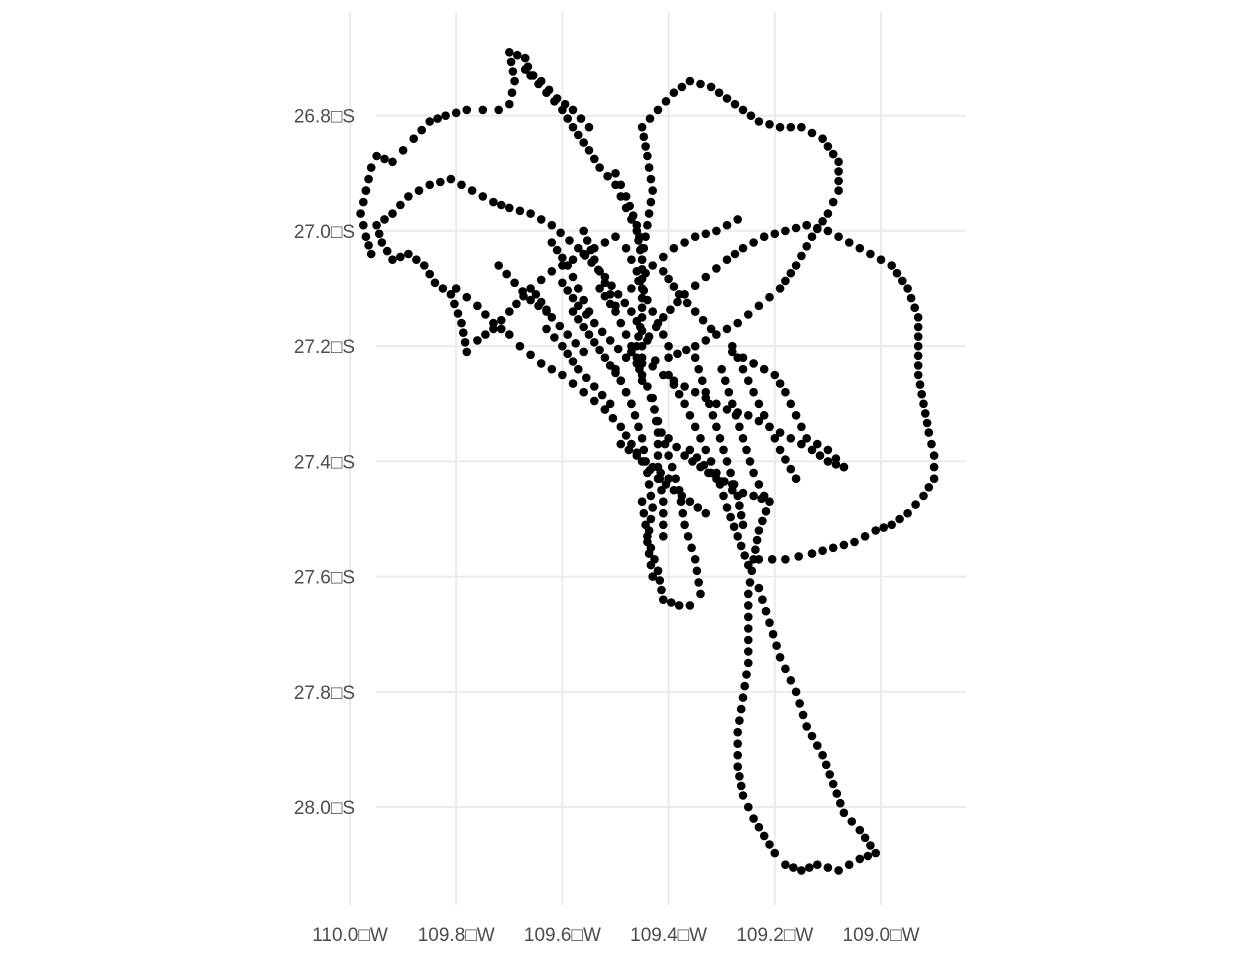 The height and width of the screenshot is (960, 1248). What do you see at coordinates (324, 347) in the screenshot?
I see `y-tick-label: 27.2□S` at bounding box center [324, 347].